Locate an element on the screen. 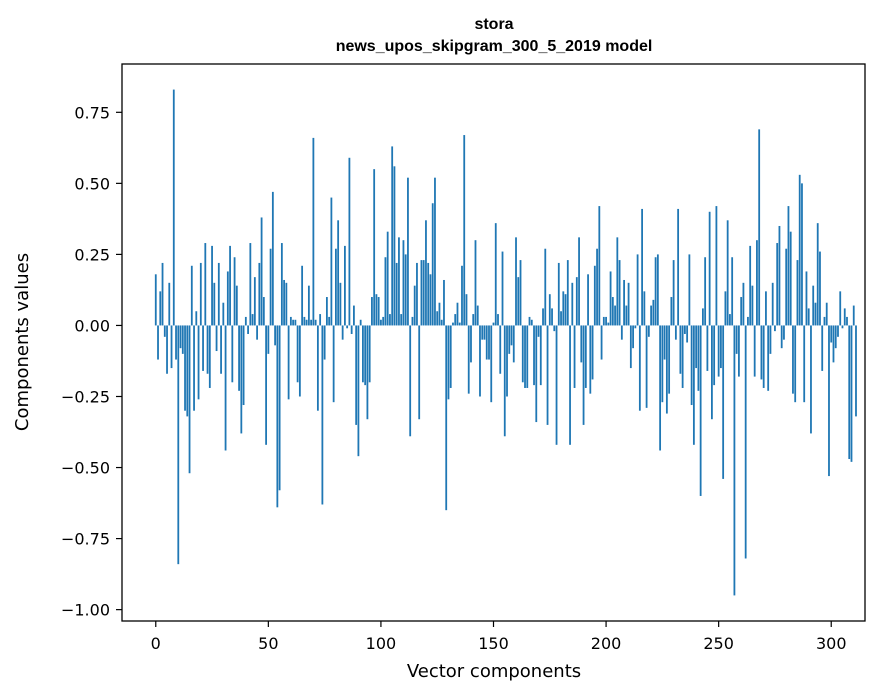 Image resolution: width=880 pixels, height=696 pixels. x-tick-label: 50 is located at coordinates (268, 643).